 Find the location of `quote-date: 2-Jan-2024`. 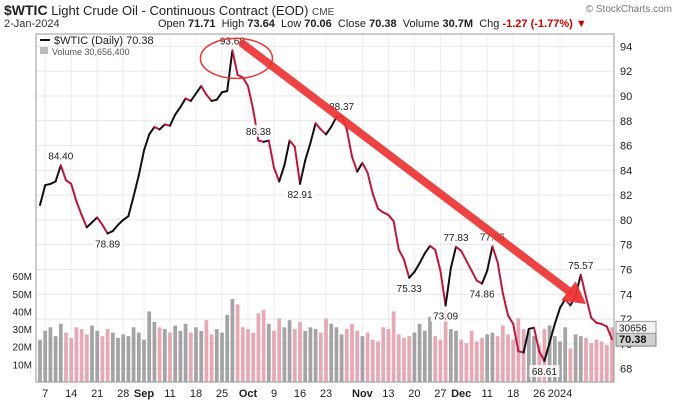

quote-date: 2-Jan-2024 is located at coordinates (32, 24).